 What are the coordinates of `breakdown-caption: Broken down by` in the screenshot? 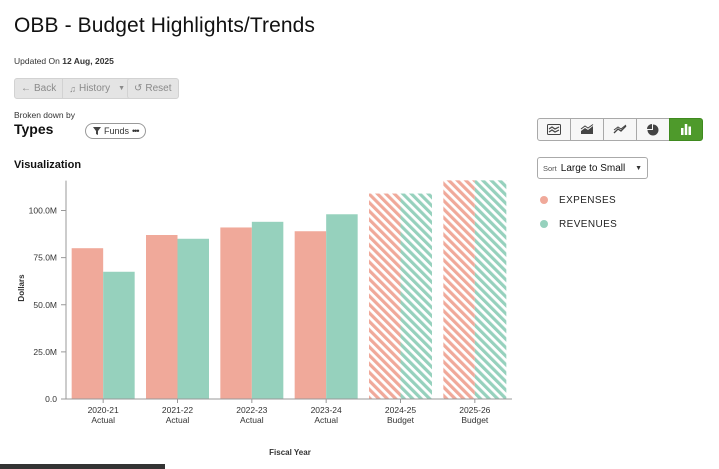 It's located at (44, 115).